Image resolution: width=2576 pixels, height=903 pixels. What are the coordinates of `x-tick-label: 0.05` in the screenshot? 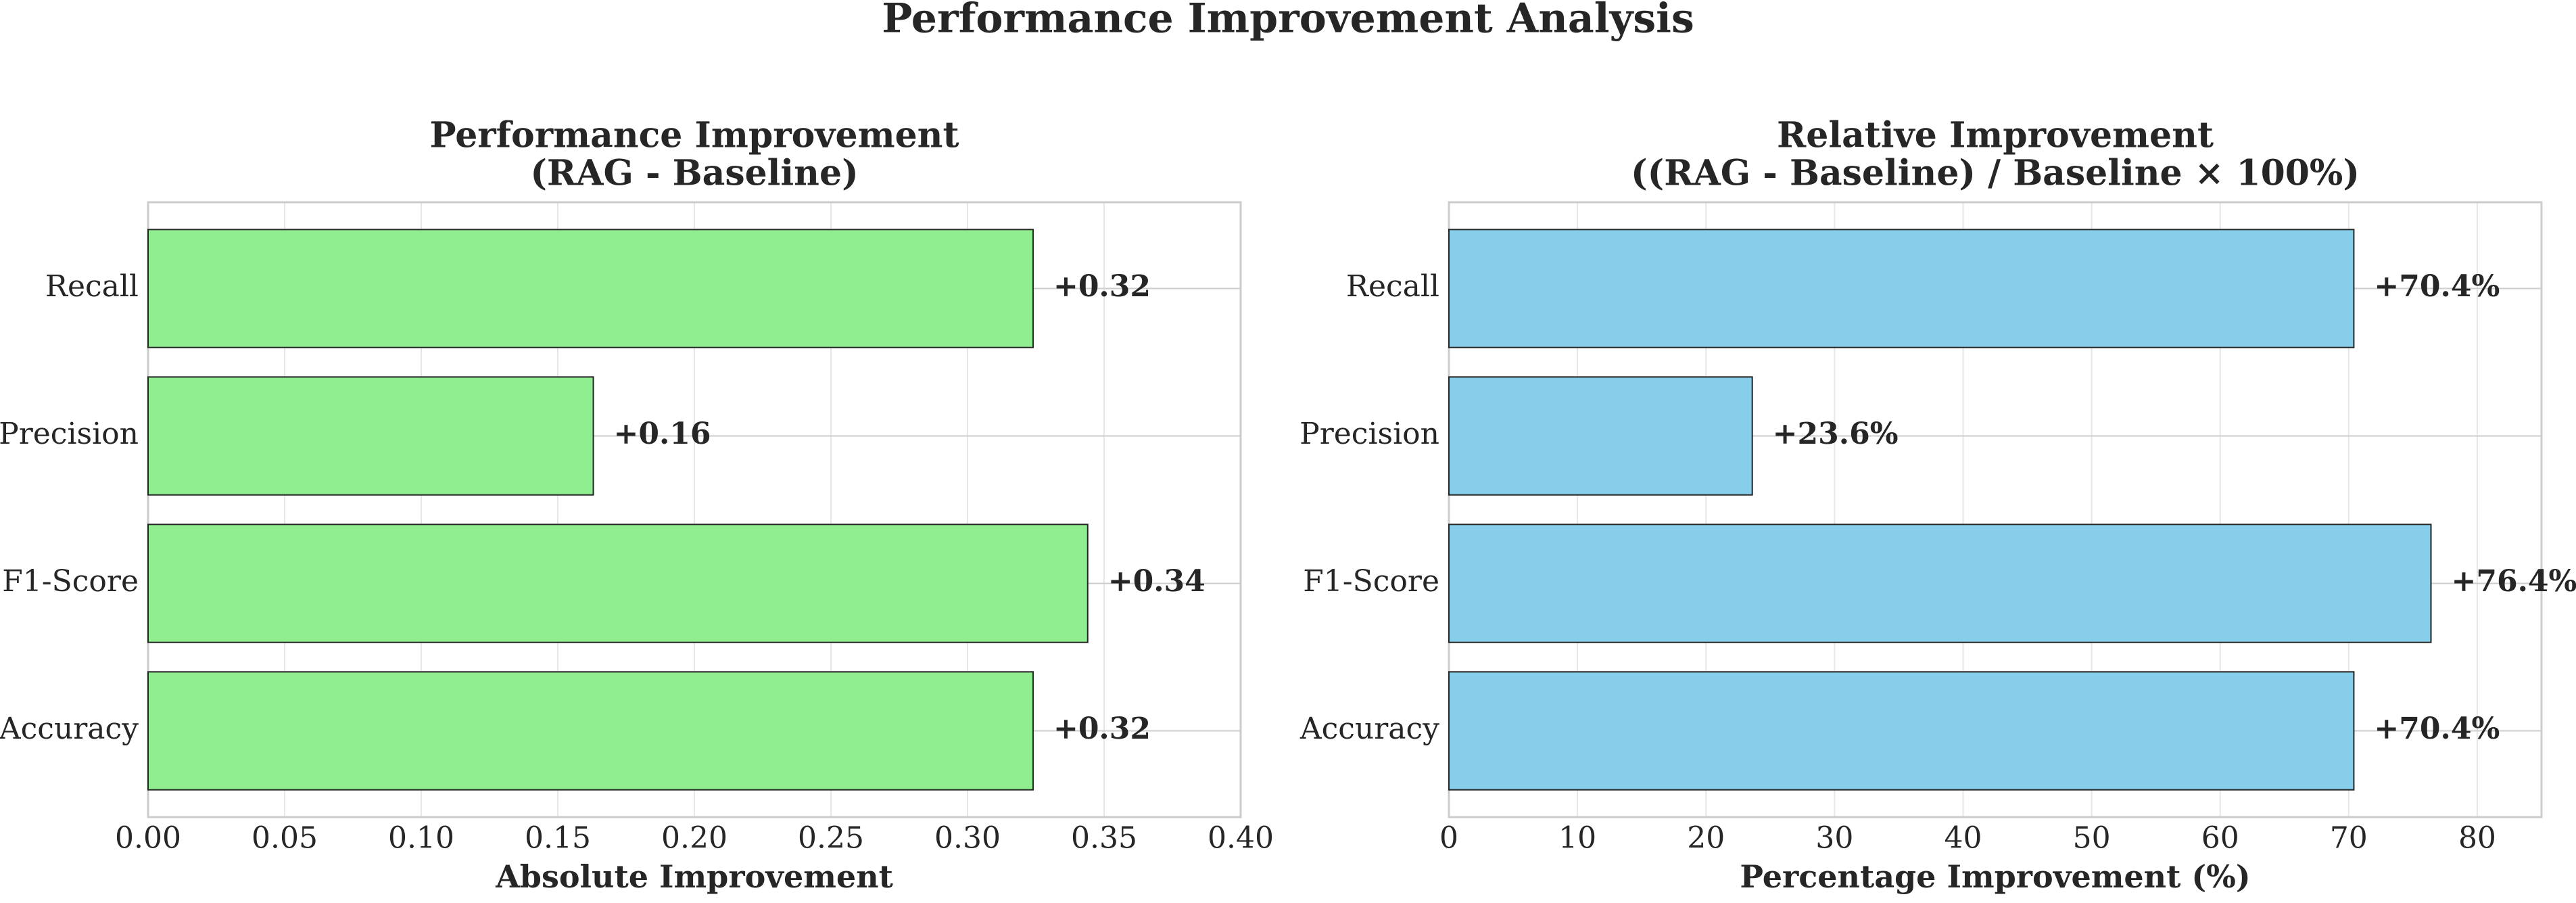 It's located at (285, 838).